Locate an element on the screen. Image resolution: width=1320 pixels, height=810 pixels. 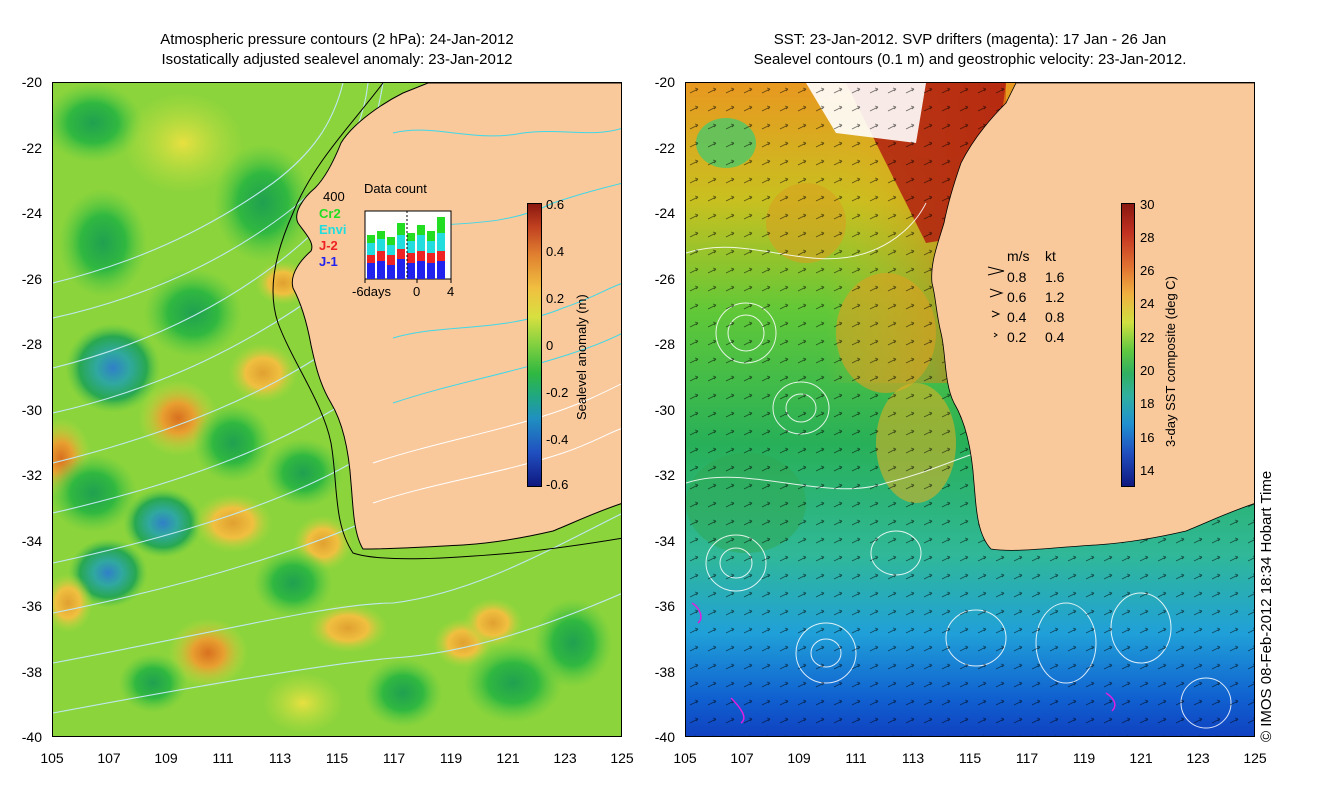
sla-tick-4: -0.2 is located at coordinates (557, 392).